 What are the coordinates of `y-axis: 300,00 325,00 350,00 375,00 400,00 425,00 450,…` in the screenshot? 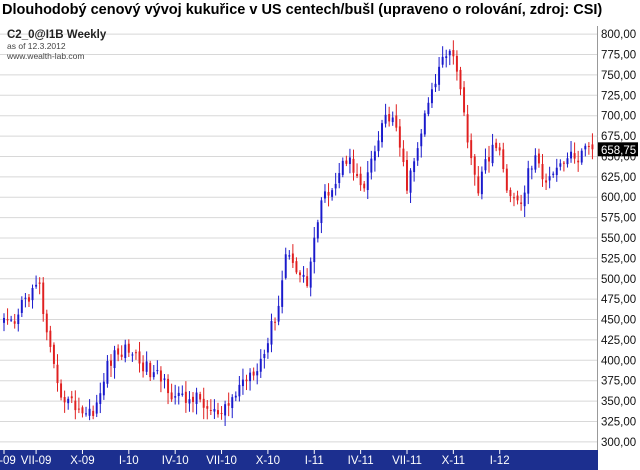 It's located at (618, 239).